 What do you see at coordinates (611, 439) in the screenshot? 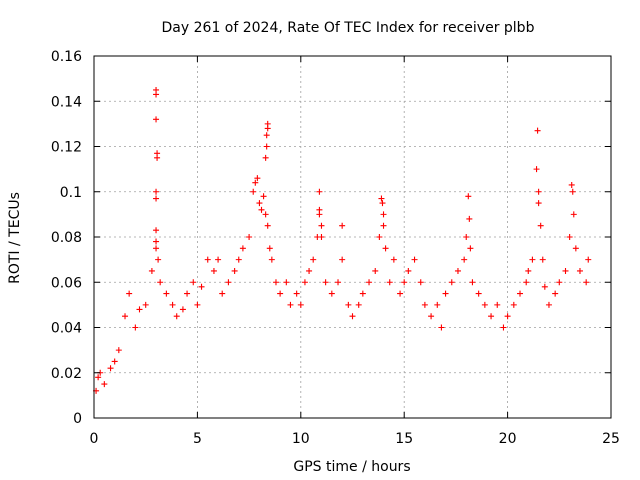
I see `x-tick-label: 25` at bounding box center [611, 439].